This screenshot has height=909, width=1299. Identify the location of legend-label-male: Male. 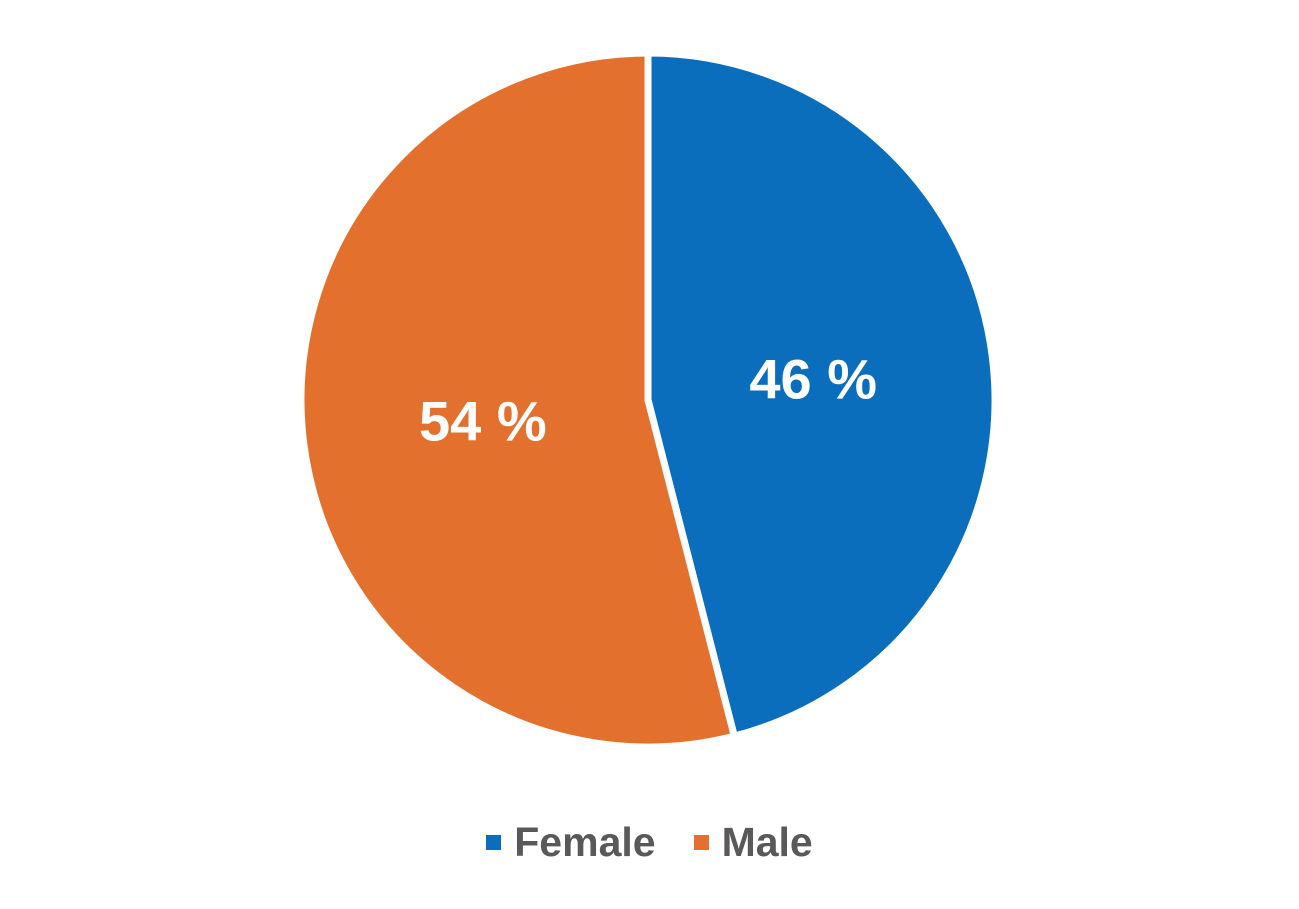
(767, 842).